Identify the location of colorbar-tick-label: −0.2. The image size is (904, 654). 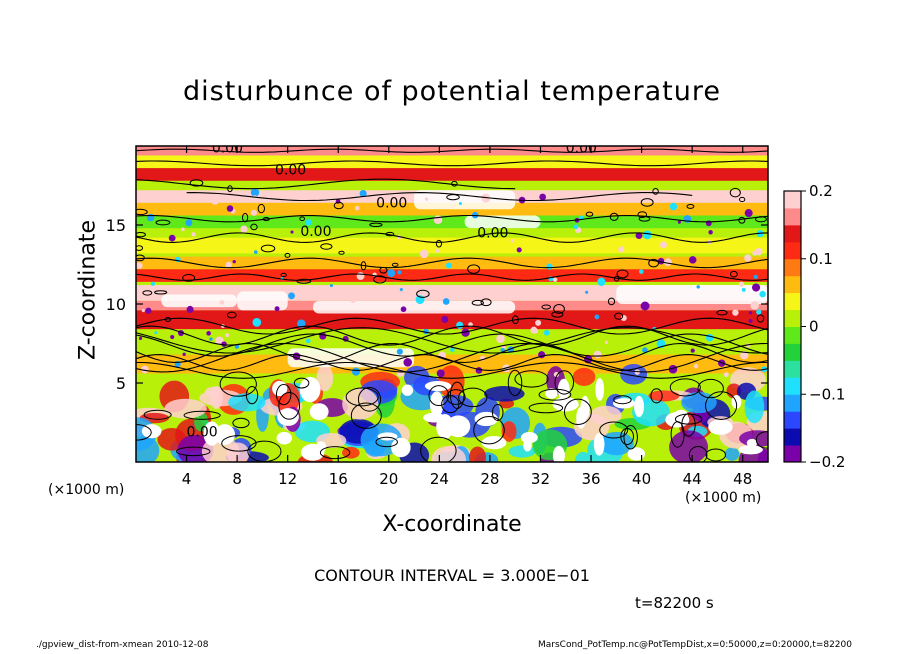
(827, 462).